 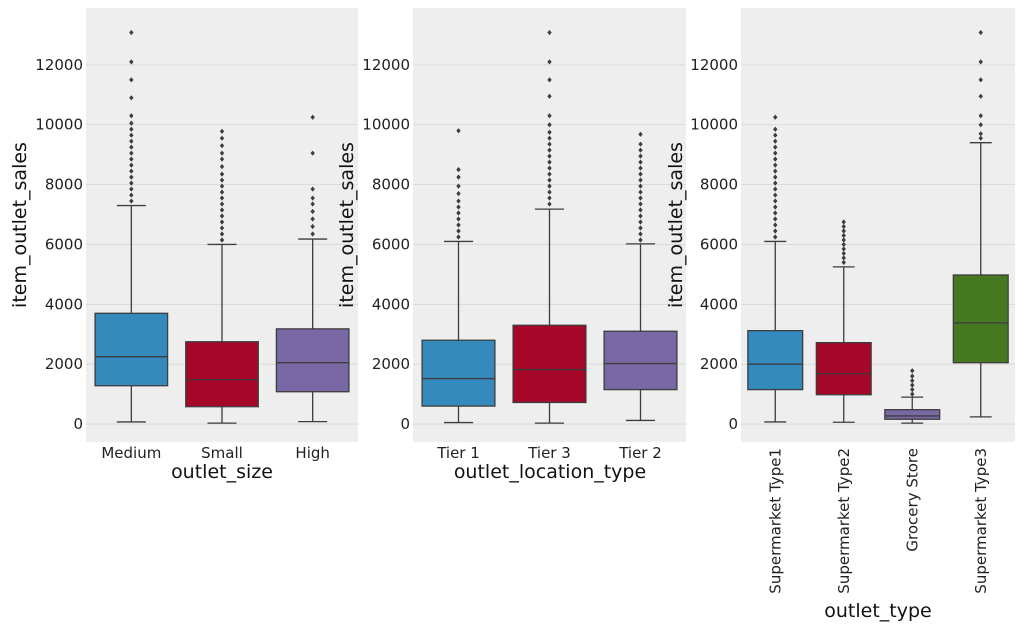 I want to click on box-supermarket-type2, so click(x=843, y=321).